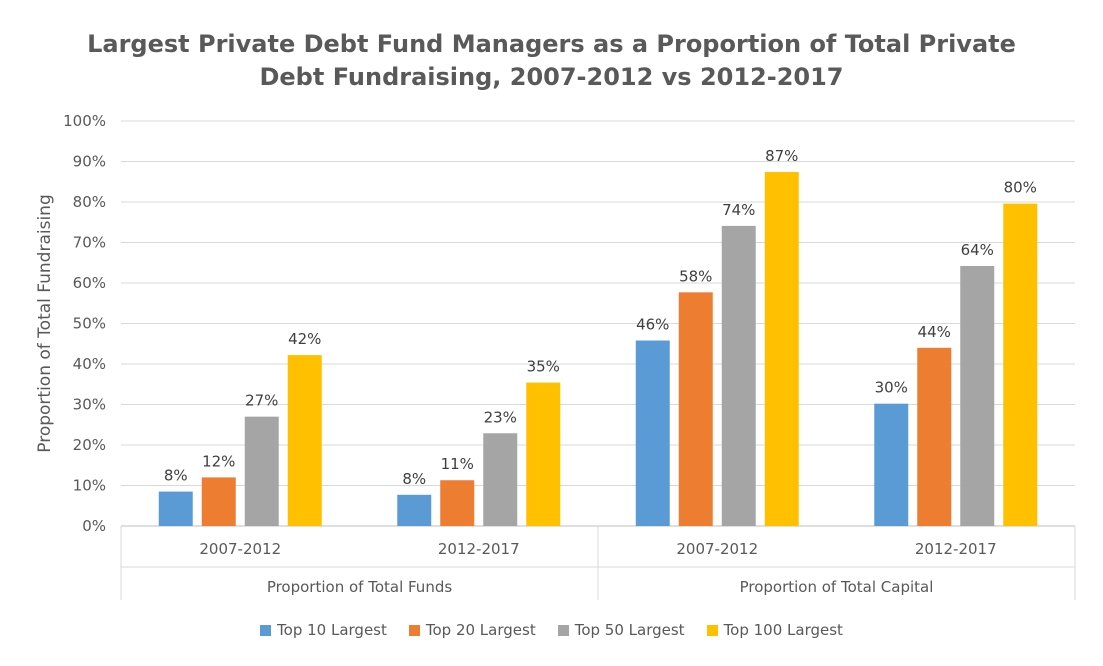 This screenshot has width=1103, height=666. Describe the element at coordinates (543, 367) in the screenshot. I see `data-label: 35%` at that location.